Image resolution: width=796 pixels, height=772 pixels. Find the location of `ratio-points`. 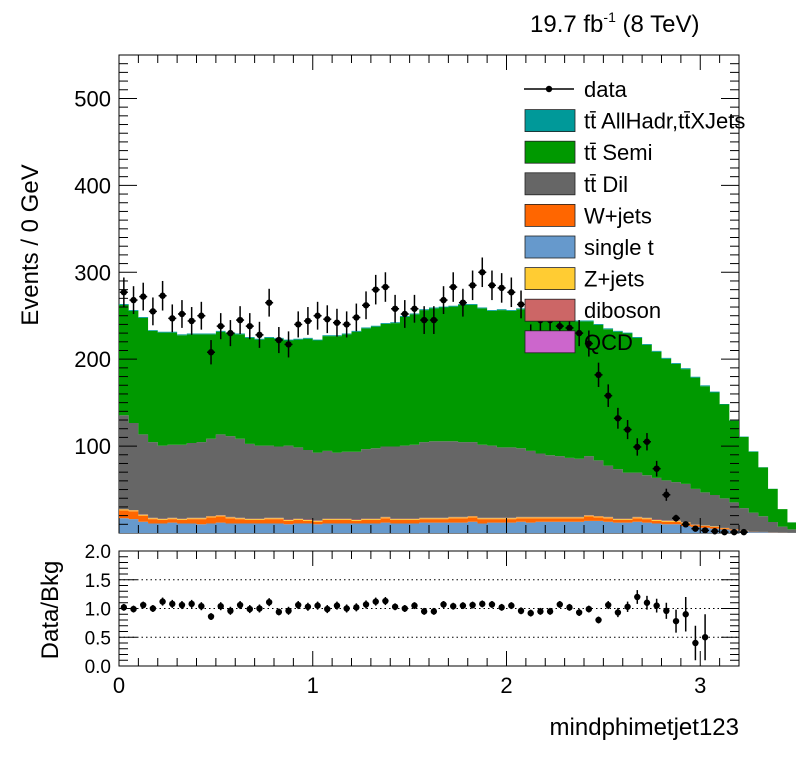

ratio-points is located at coordinates (414, 625).